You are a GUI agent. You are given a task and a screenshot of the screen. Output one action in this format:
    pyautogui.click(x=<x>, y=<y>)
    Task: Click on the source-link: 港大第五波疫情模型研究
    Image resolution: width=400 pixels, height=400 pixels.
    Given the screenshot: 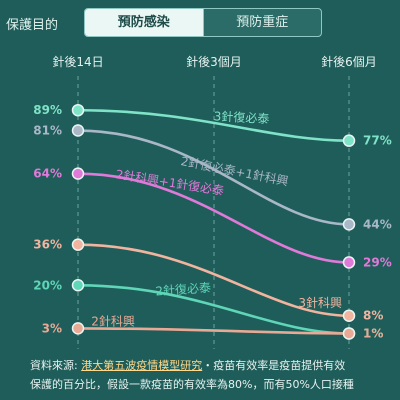 What is the action you would take?
    pyautogui.click(x=142, y=365)
    